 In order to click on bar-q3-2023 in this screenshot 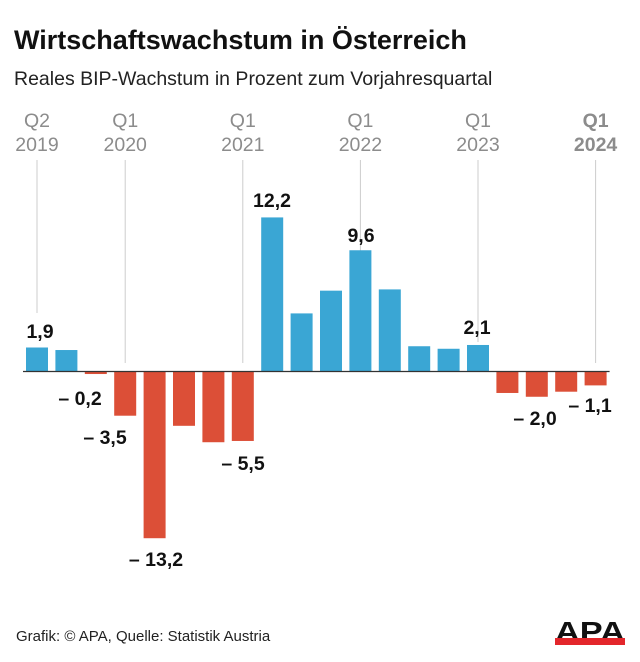, I will do `click(536, 384)`.